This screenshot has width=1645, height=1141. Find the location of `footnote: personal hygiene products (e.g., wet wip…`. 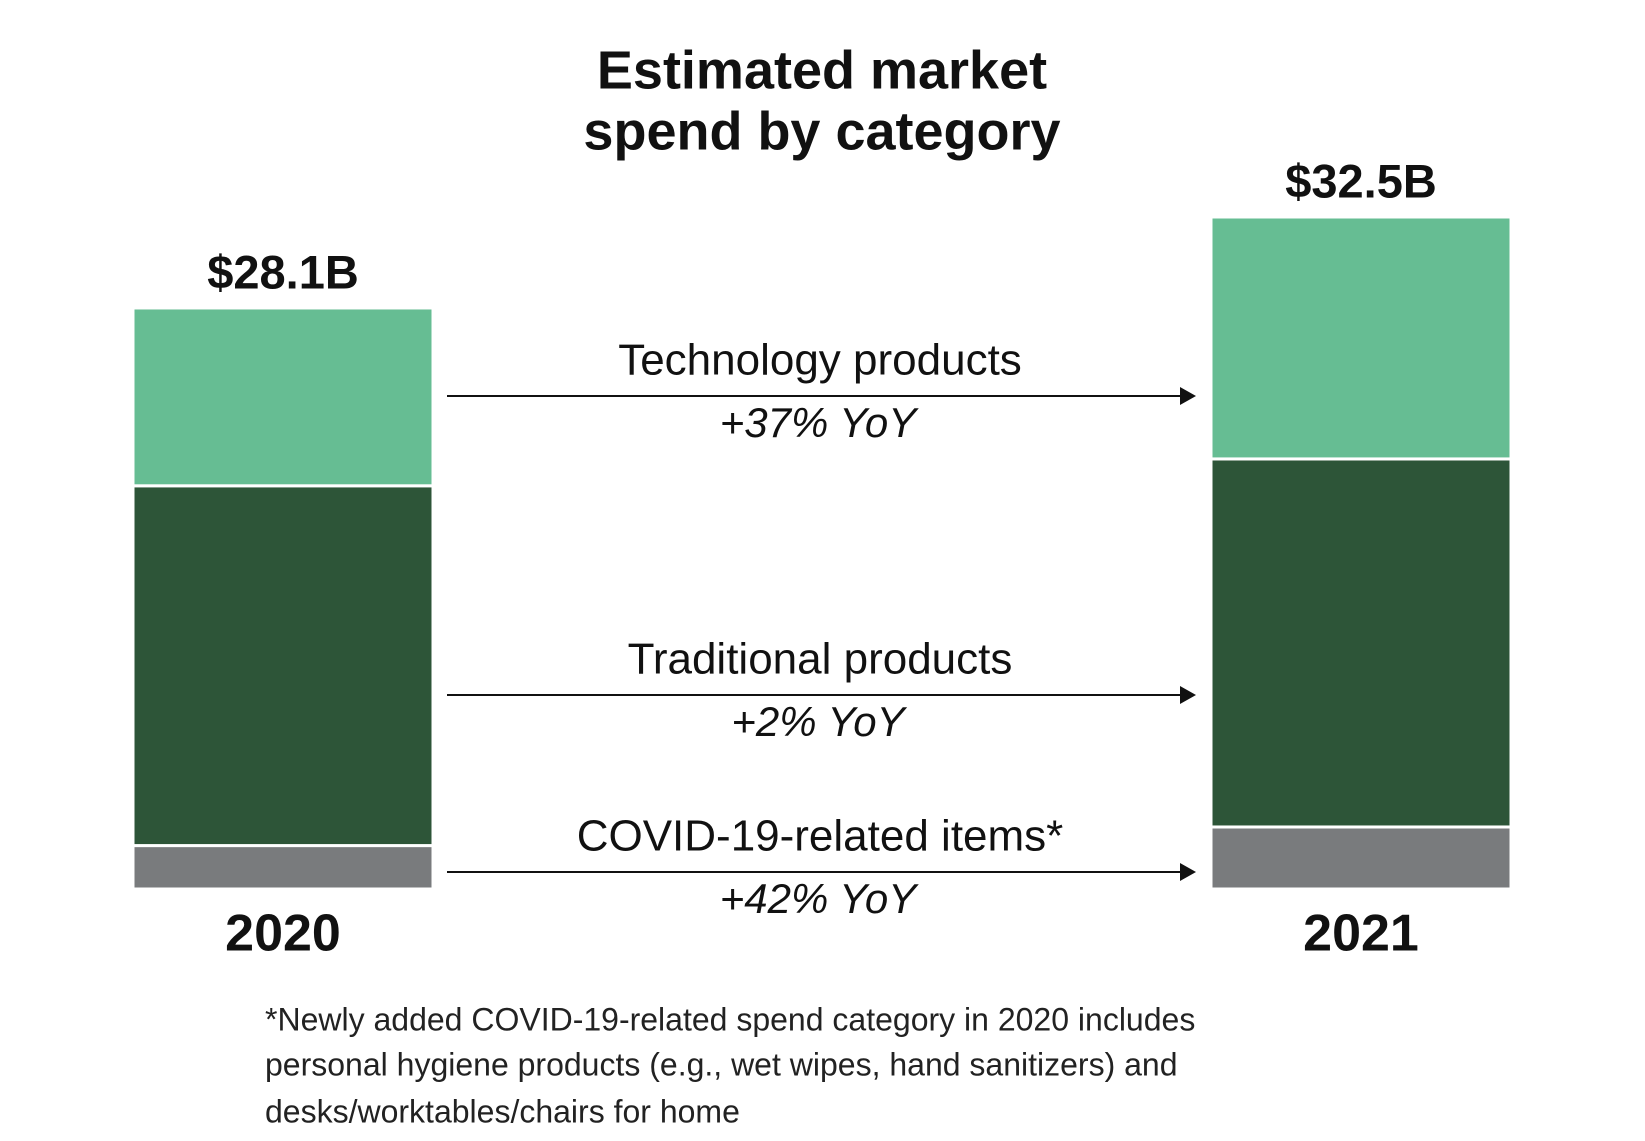

footnote: personal hygiene products (e.g., wet wip… is located at coordinates (721, 1064).